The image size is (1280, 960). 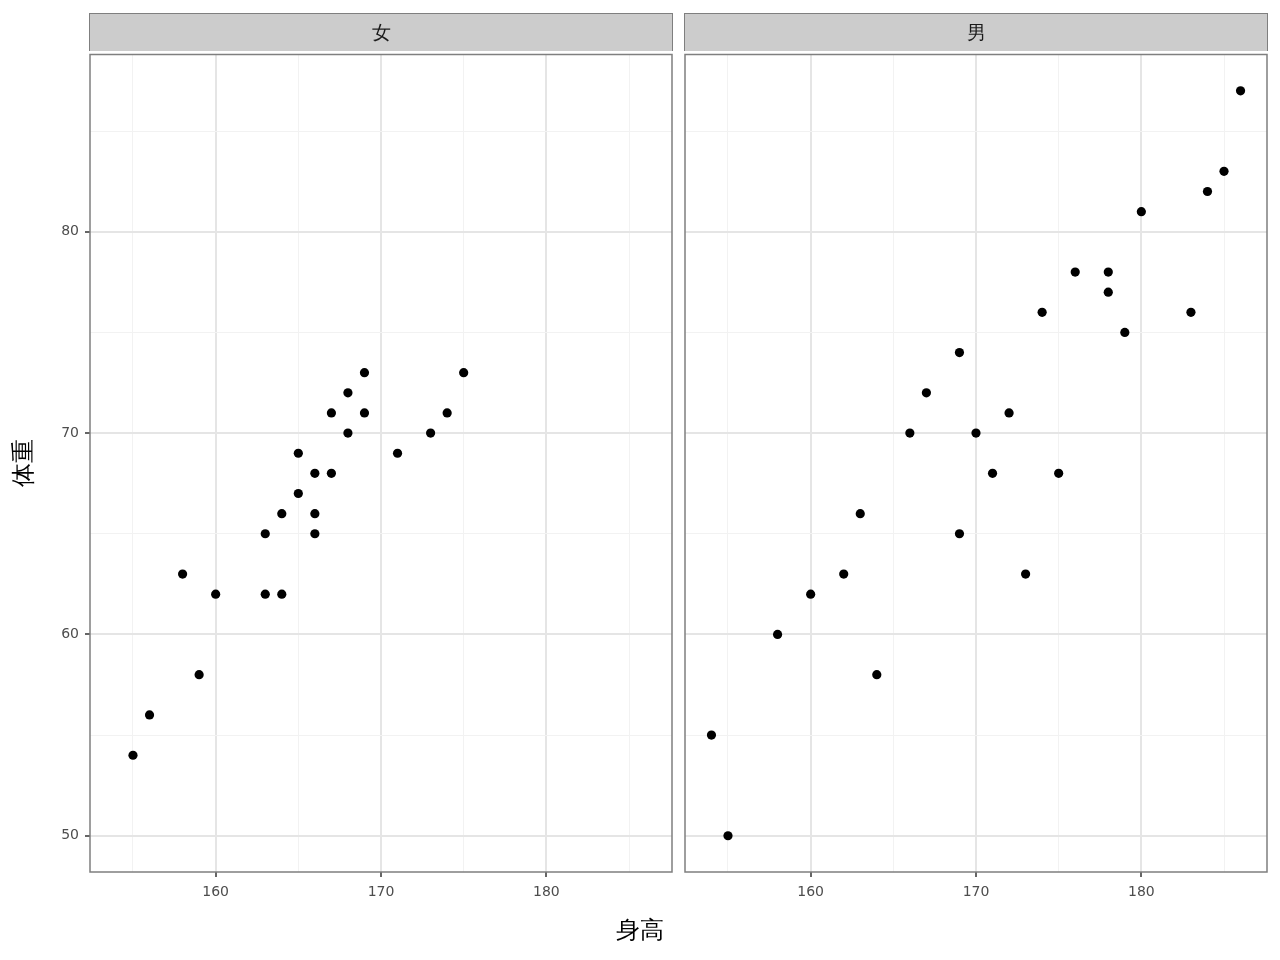 I want to click on y-tick-label: 60, so click(x=70, y=633).